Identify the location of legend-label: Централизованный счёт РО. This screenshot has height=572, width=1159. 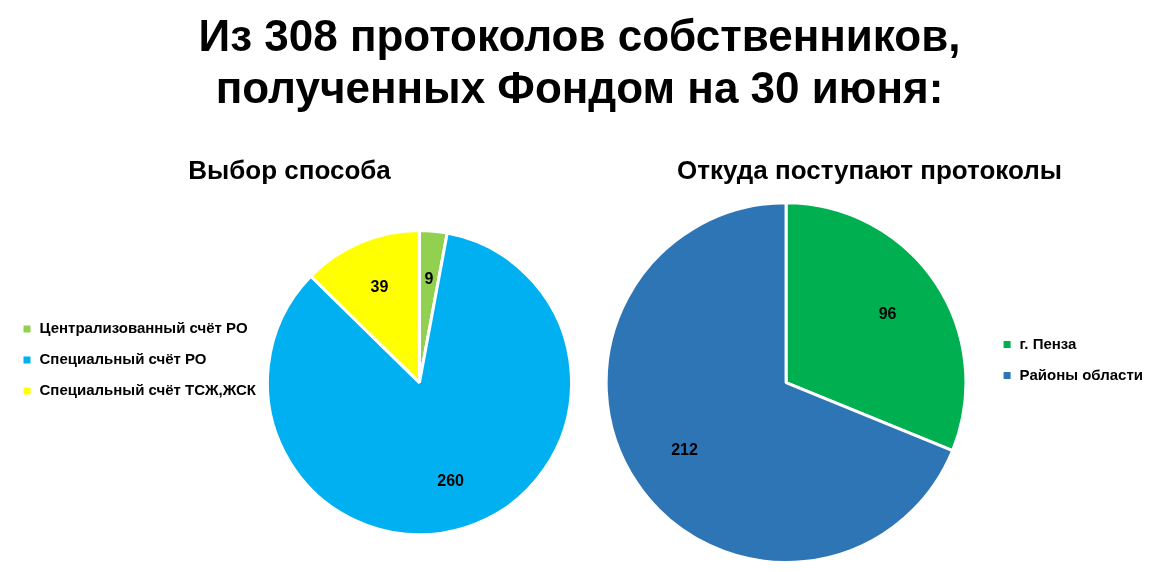
(143, 328).